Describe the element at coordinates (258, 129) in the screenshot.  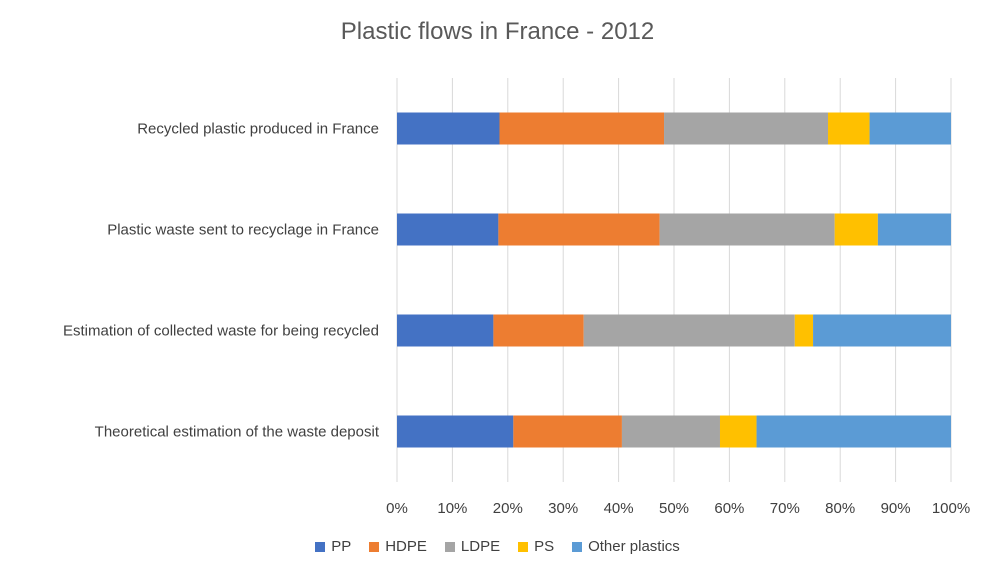
I see `category-label: Recycled plastic produced in France` at that location.